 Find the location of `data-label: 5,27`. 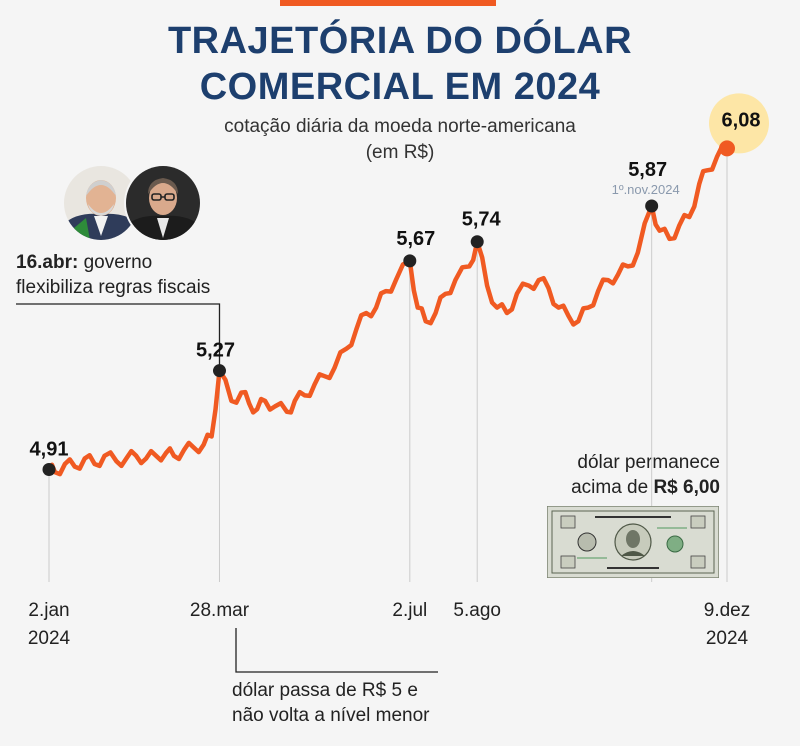

data-label: 5,27 is located at coordinates (215, 351).